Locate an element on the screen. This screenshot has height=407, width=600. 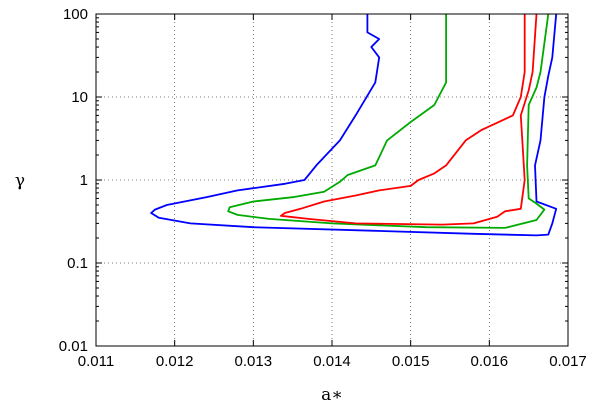
y-tick-label: 10 is located at coordinates (79, 97).